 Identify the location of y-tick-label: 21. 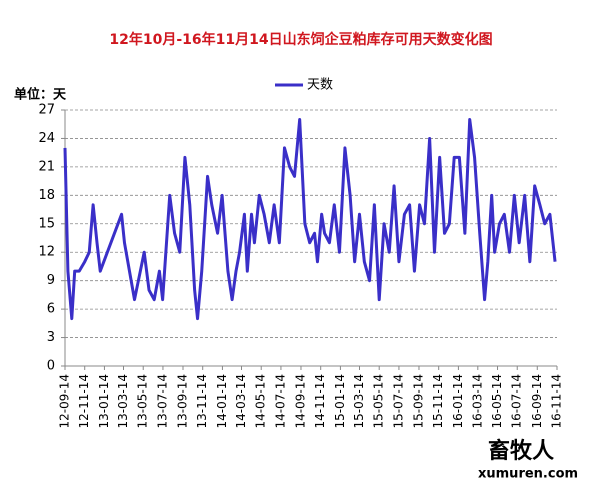
(46, 166).